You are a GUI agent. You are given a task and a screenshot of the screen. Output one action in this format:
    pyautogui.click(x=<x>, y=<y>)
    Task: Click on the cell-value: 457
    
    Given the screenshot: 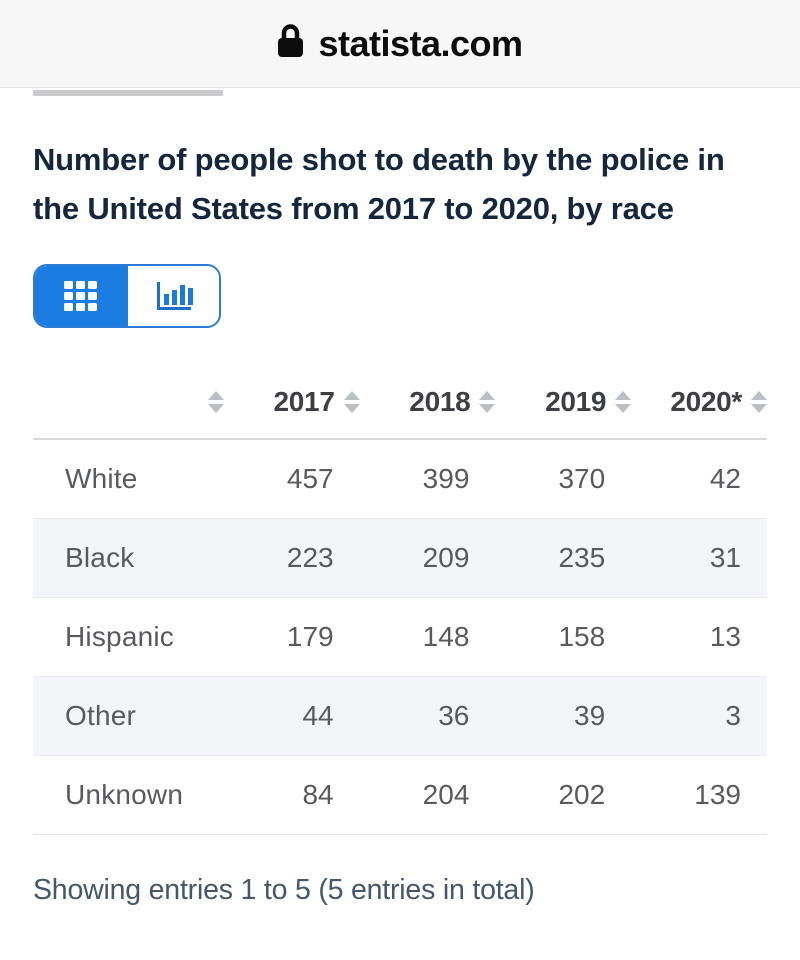 What is the action you would take?
    pyautogui.click(x=310, y=478)
    